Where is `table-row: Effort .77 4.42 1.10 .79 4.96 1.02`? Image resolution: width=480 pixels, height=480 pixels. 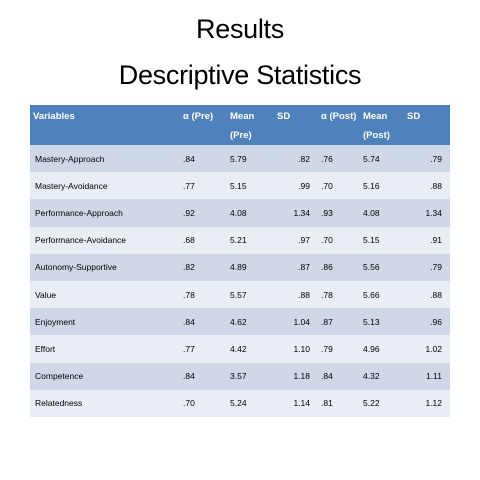 table-row: Effort .77 4.42 1.10 .79 4.96 1.02 is located at coordinates (240, 349).